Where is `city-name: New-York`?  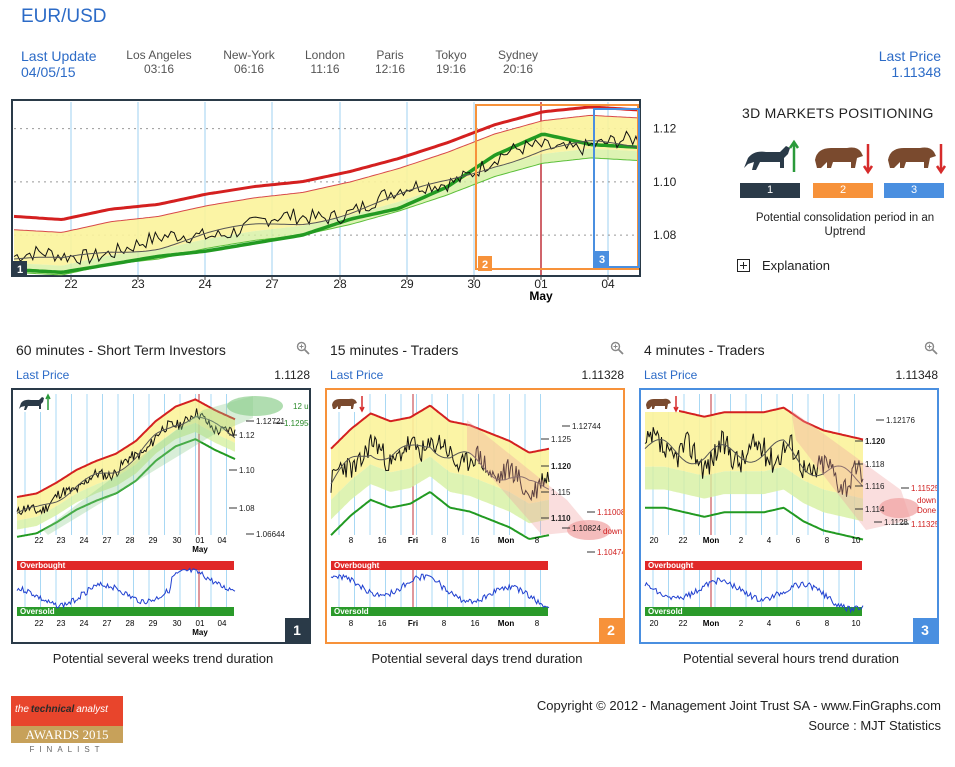
city-name: New-York is located at coordinates (249, 55).